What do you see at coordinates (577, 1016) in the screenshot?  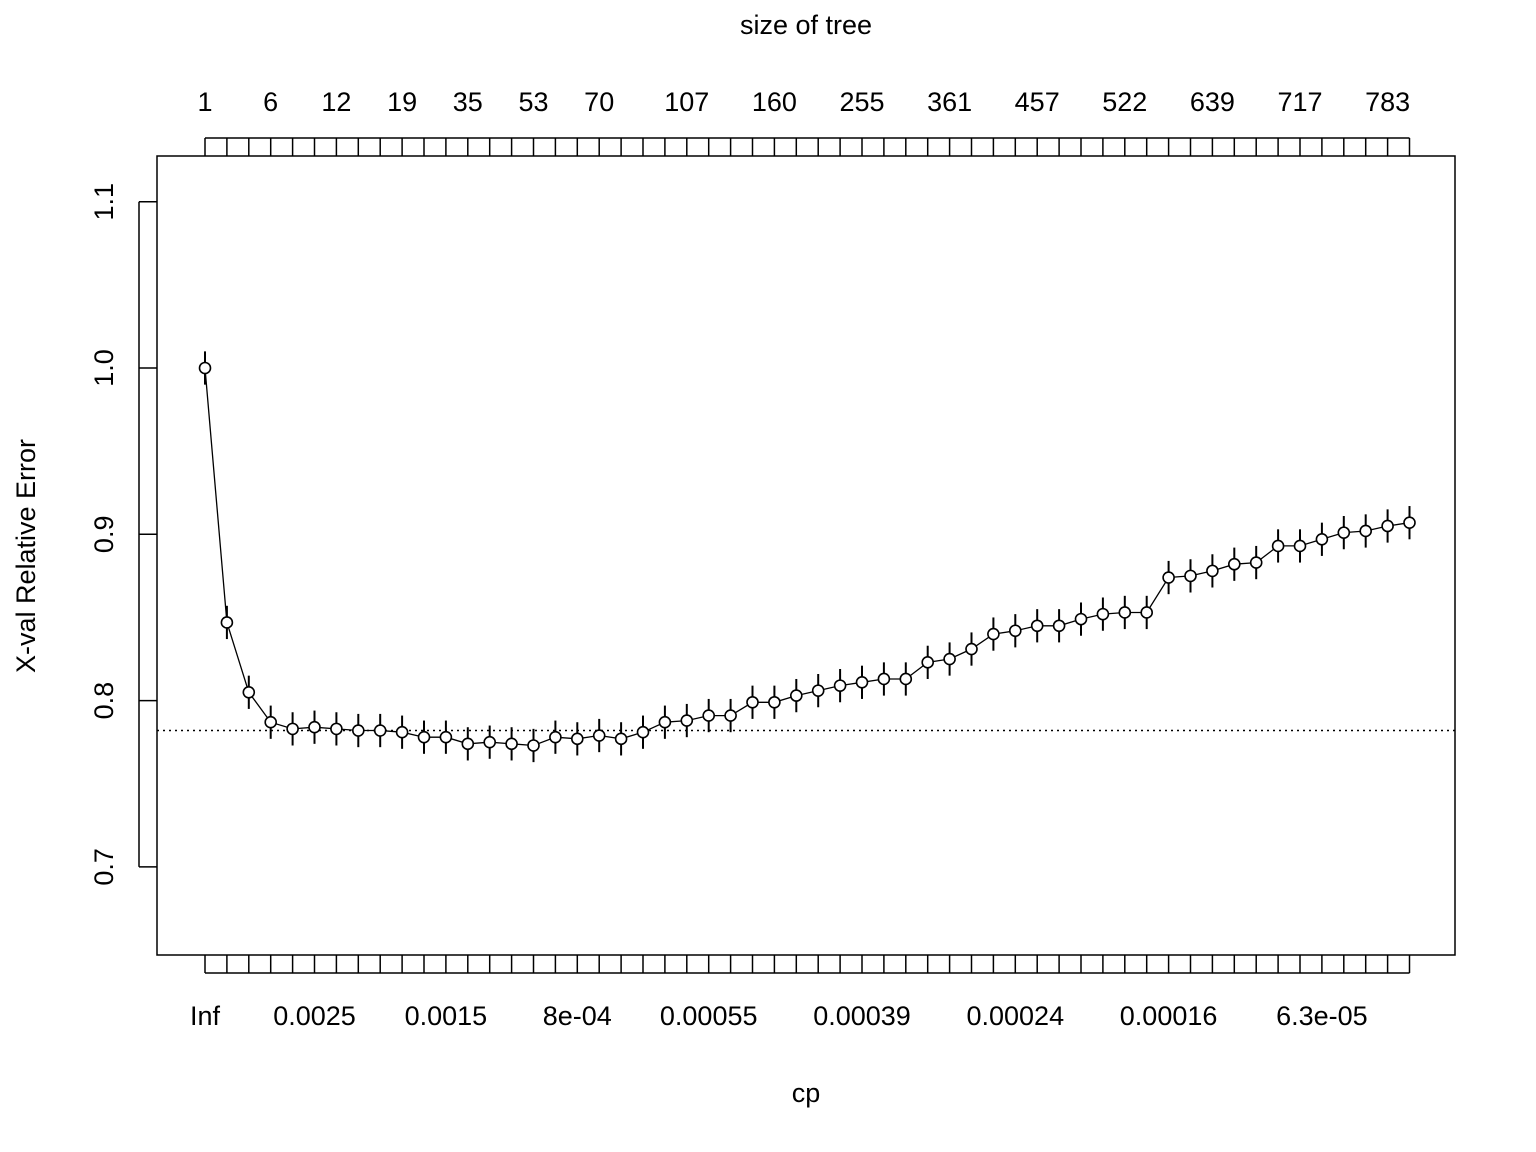 I see `x-tick-label: 8e-04` at bounding box center [577, 1016].